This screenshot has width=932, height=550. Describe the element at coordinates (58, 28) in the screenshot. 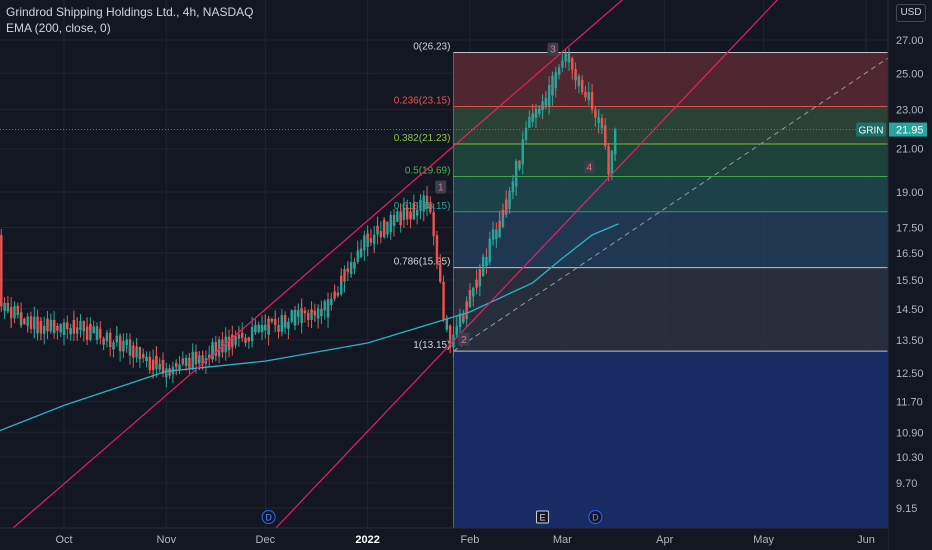

I see `indicator-title: EMA (200, close, 0)` at that location.